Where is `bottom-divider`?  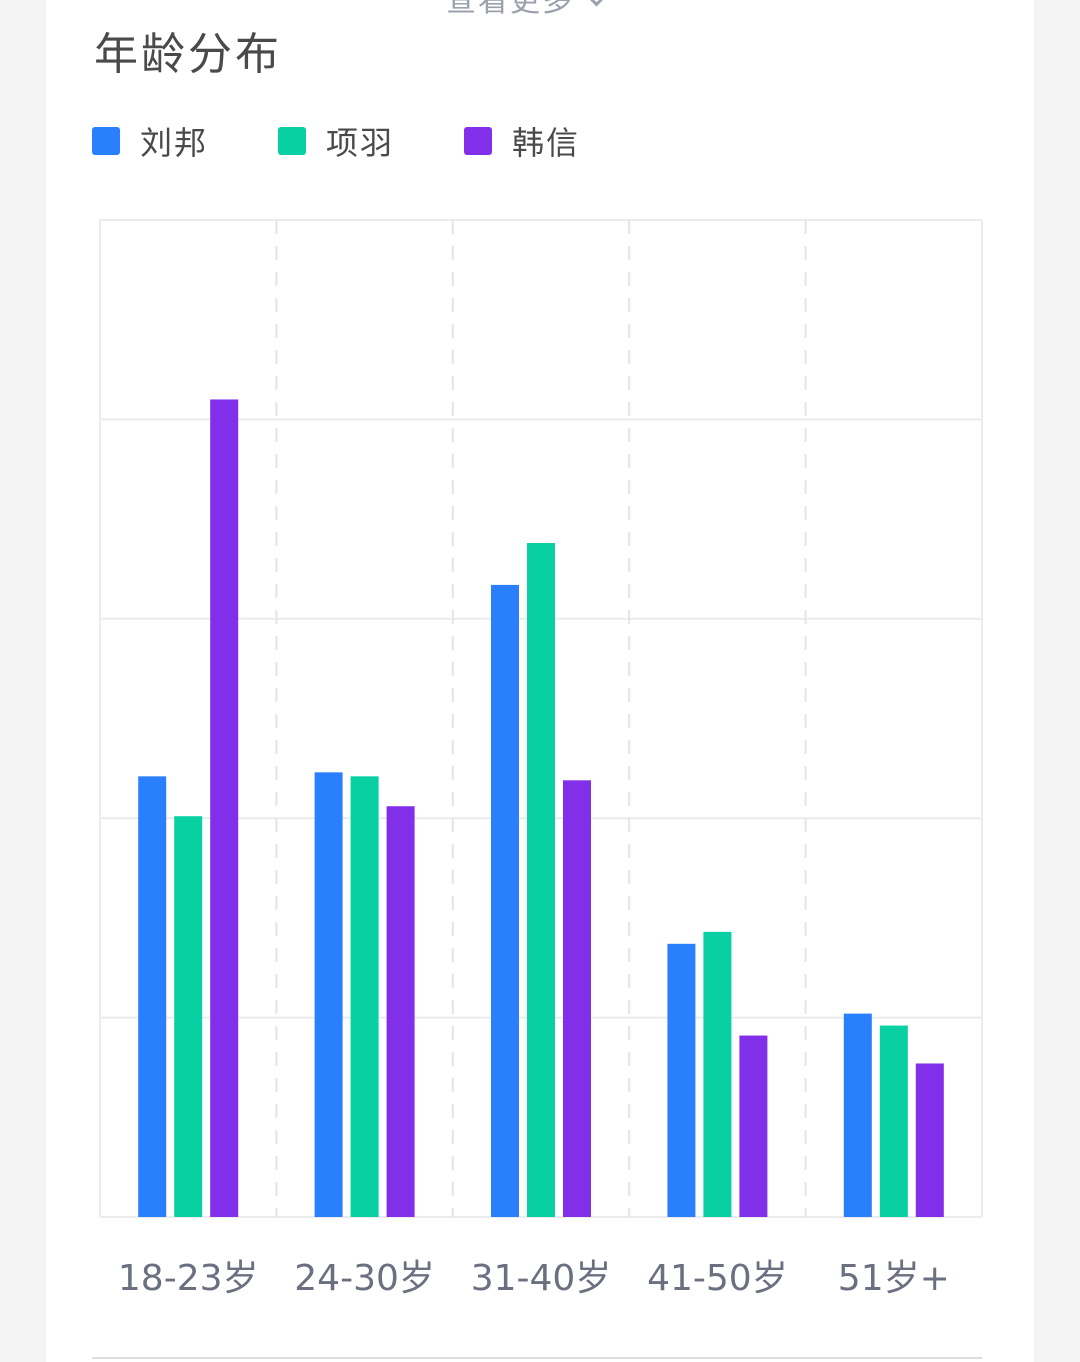
bottom-divider is located at coordinates (537, 1358).